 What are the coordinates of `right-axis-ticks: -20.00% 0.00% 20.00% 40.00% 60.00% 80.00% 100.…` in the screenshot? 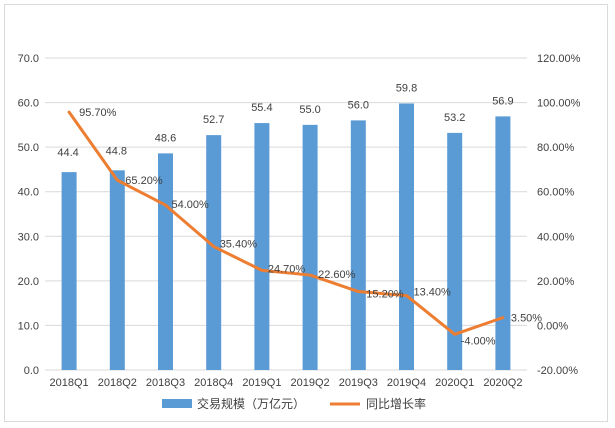 It's located at (559, 215).